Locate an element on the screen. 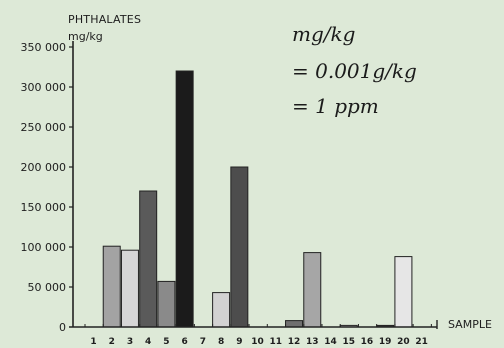 The height and width of the screenshot is (348, 504). x-tick-label: 15 is located at coordinates (348, 342).